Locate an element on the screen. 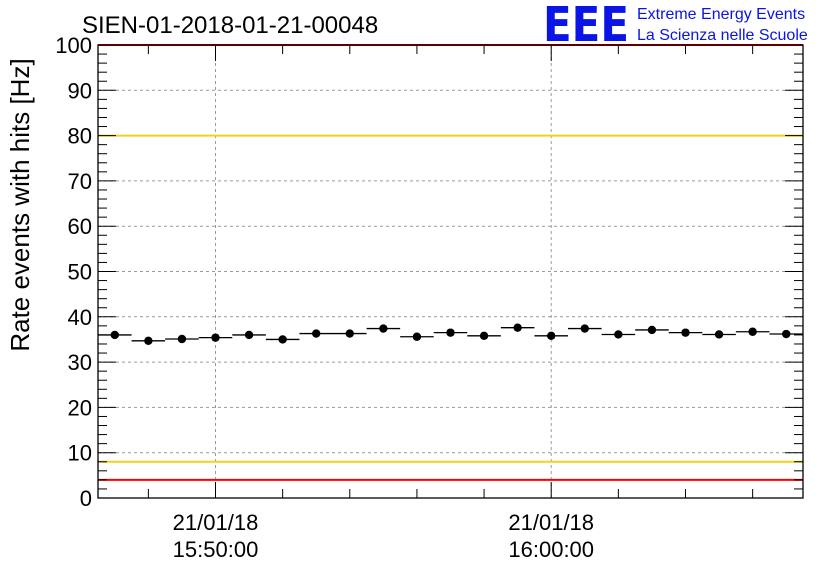 The image size is (836, 572). y-tick-label: 70 is located at coordinates (80, 181).